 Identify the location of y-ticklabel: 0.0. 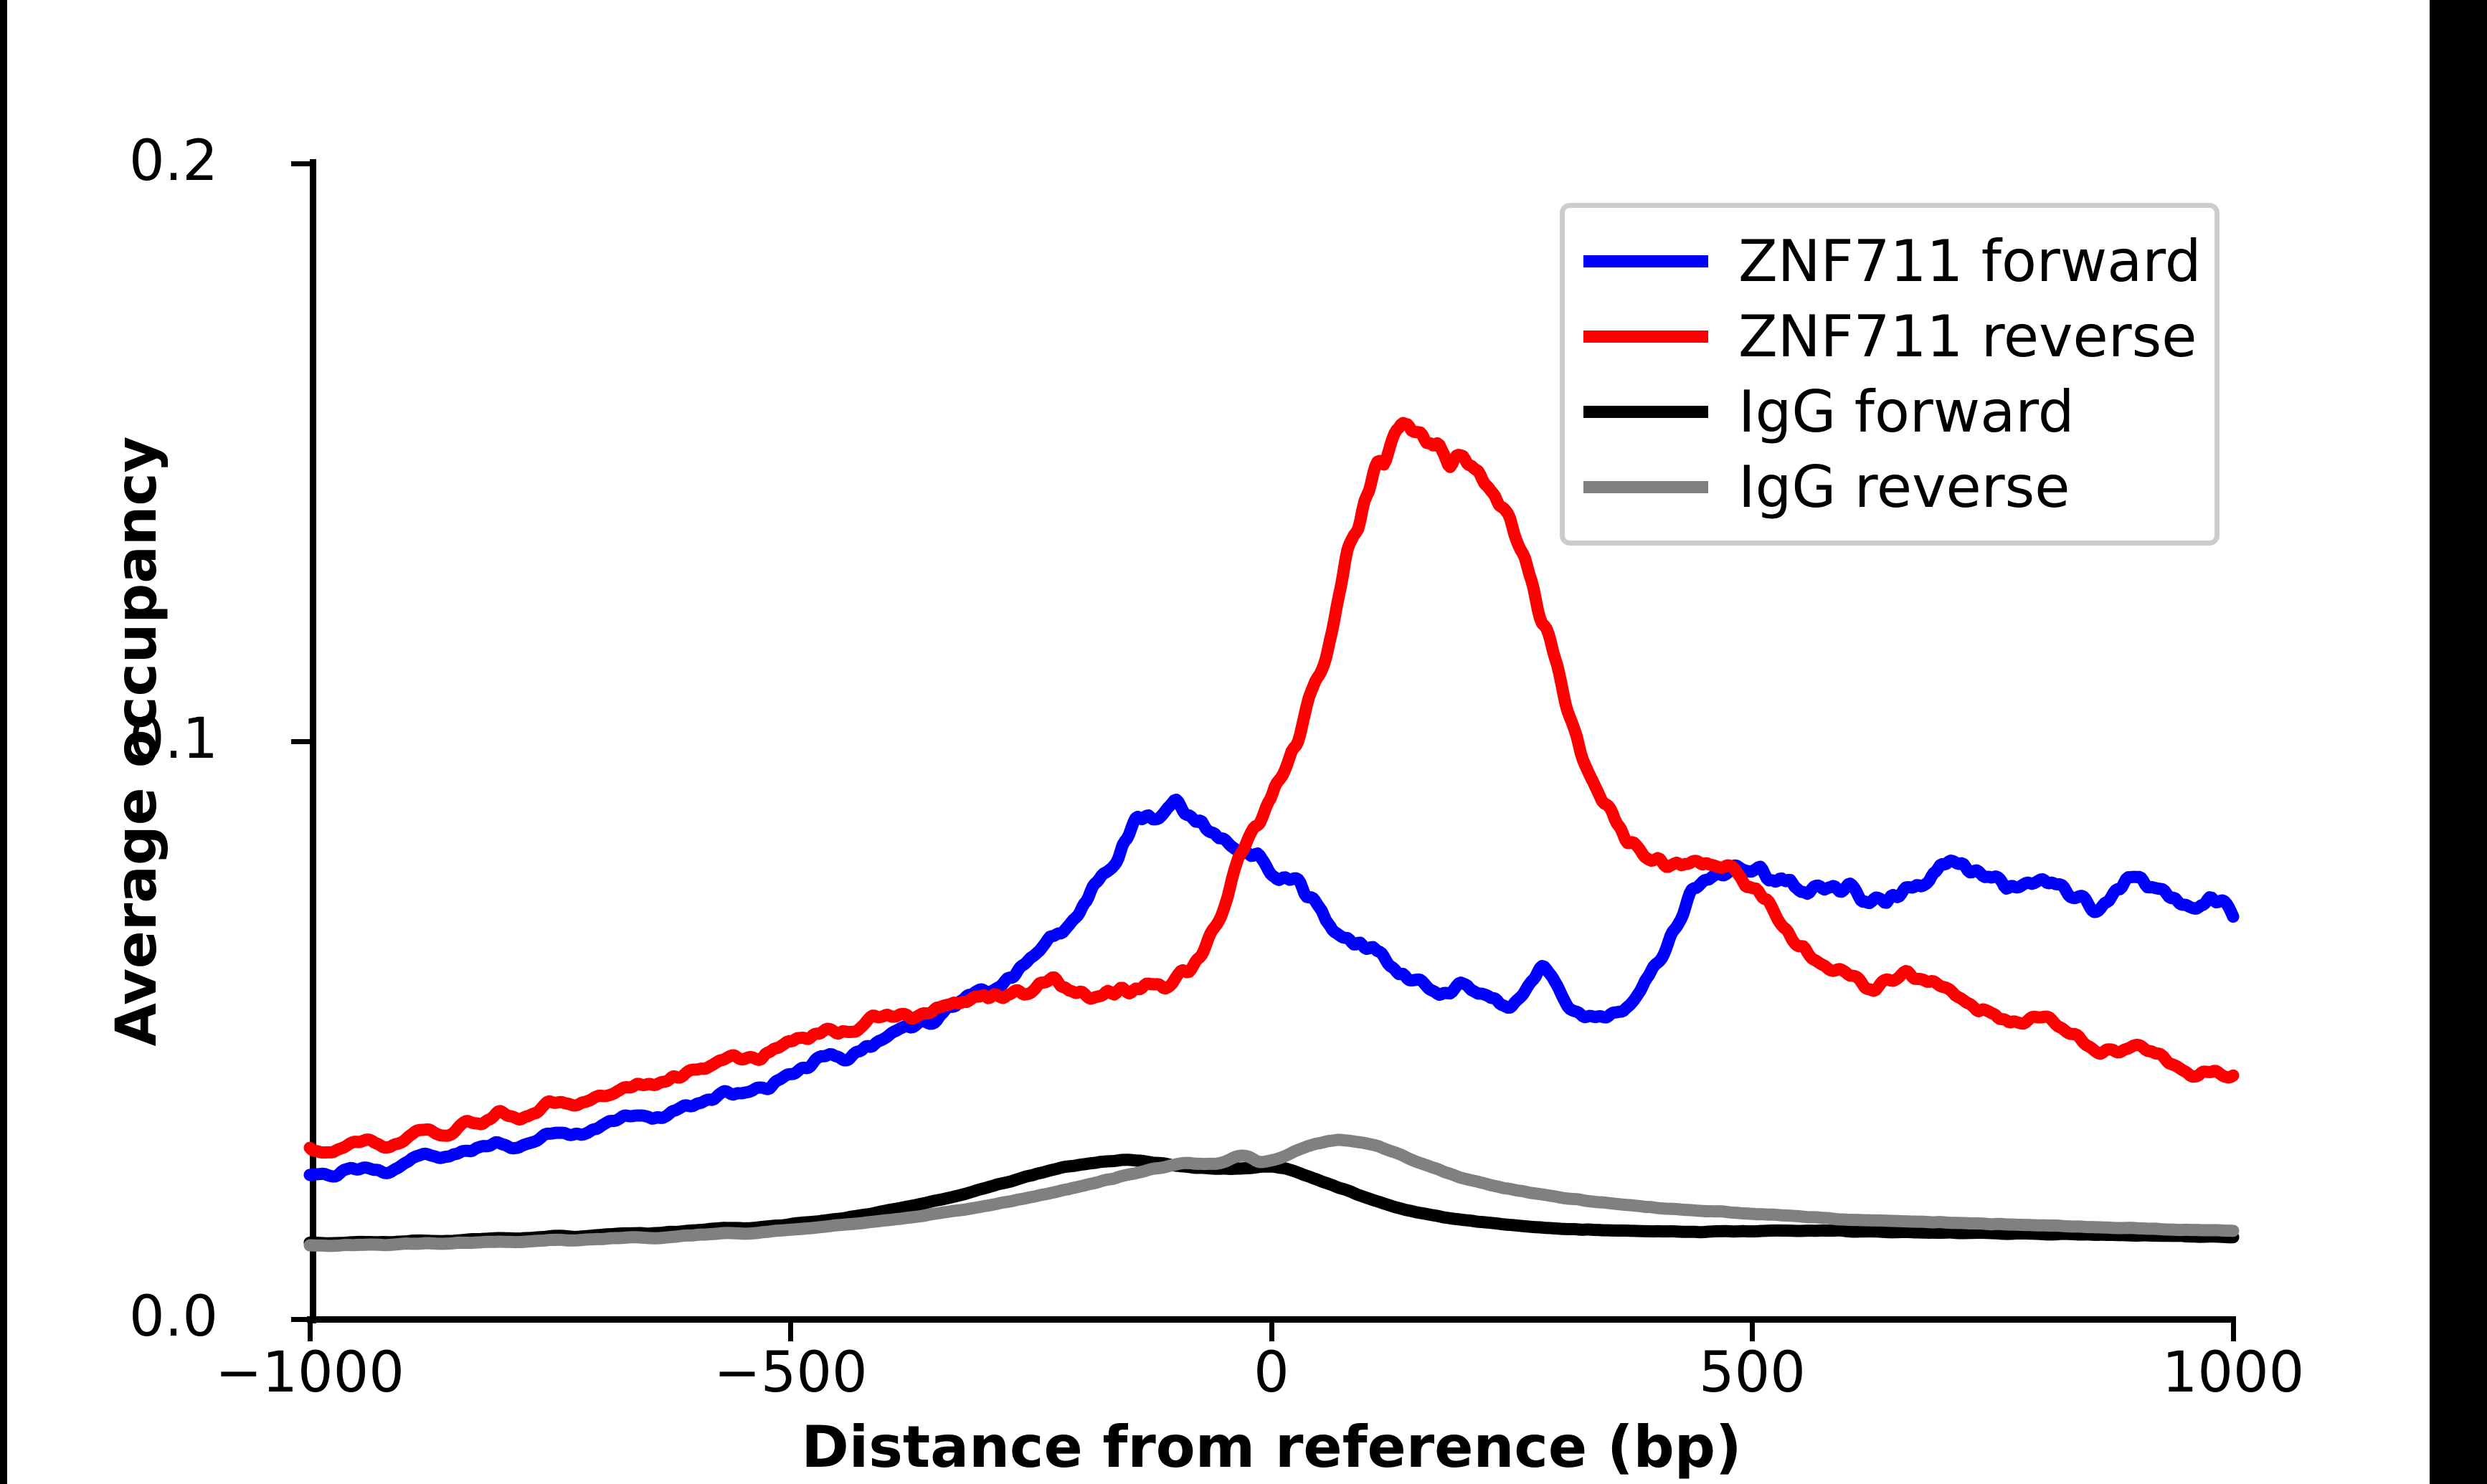
(173, 1317).